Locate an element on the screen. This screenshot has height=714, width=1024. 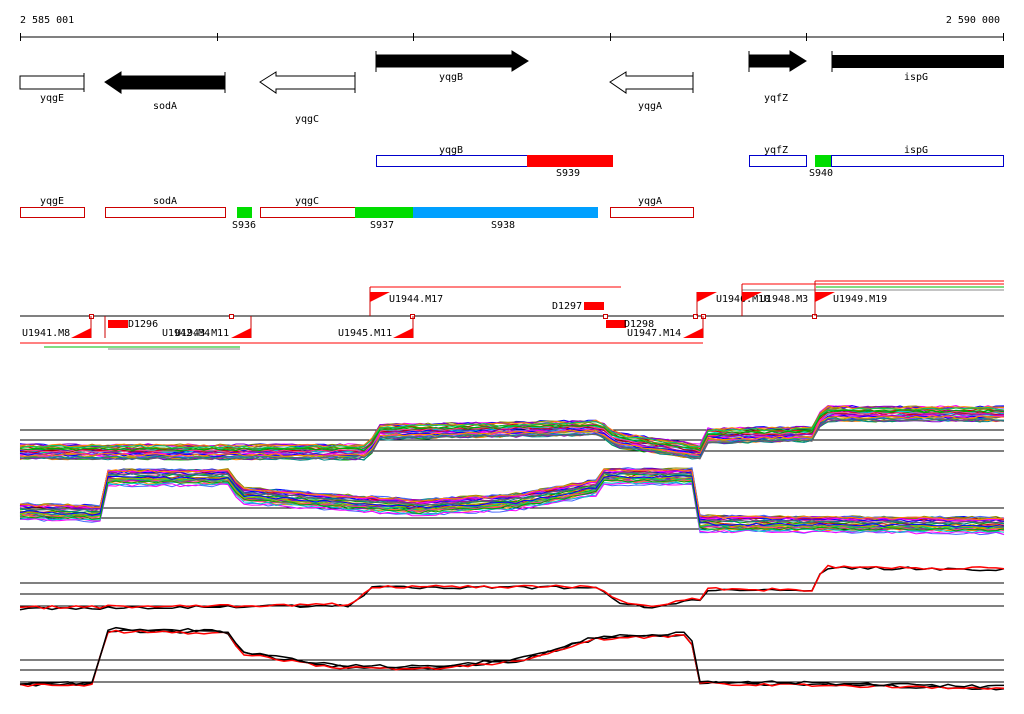
feature-label-U1942-M4: U1942.M4 is located at coordinates (186, 333).